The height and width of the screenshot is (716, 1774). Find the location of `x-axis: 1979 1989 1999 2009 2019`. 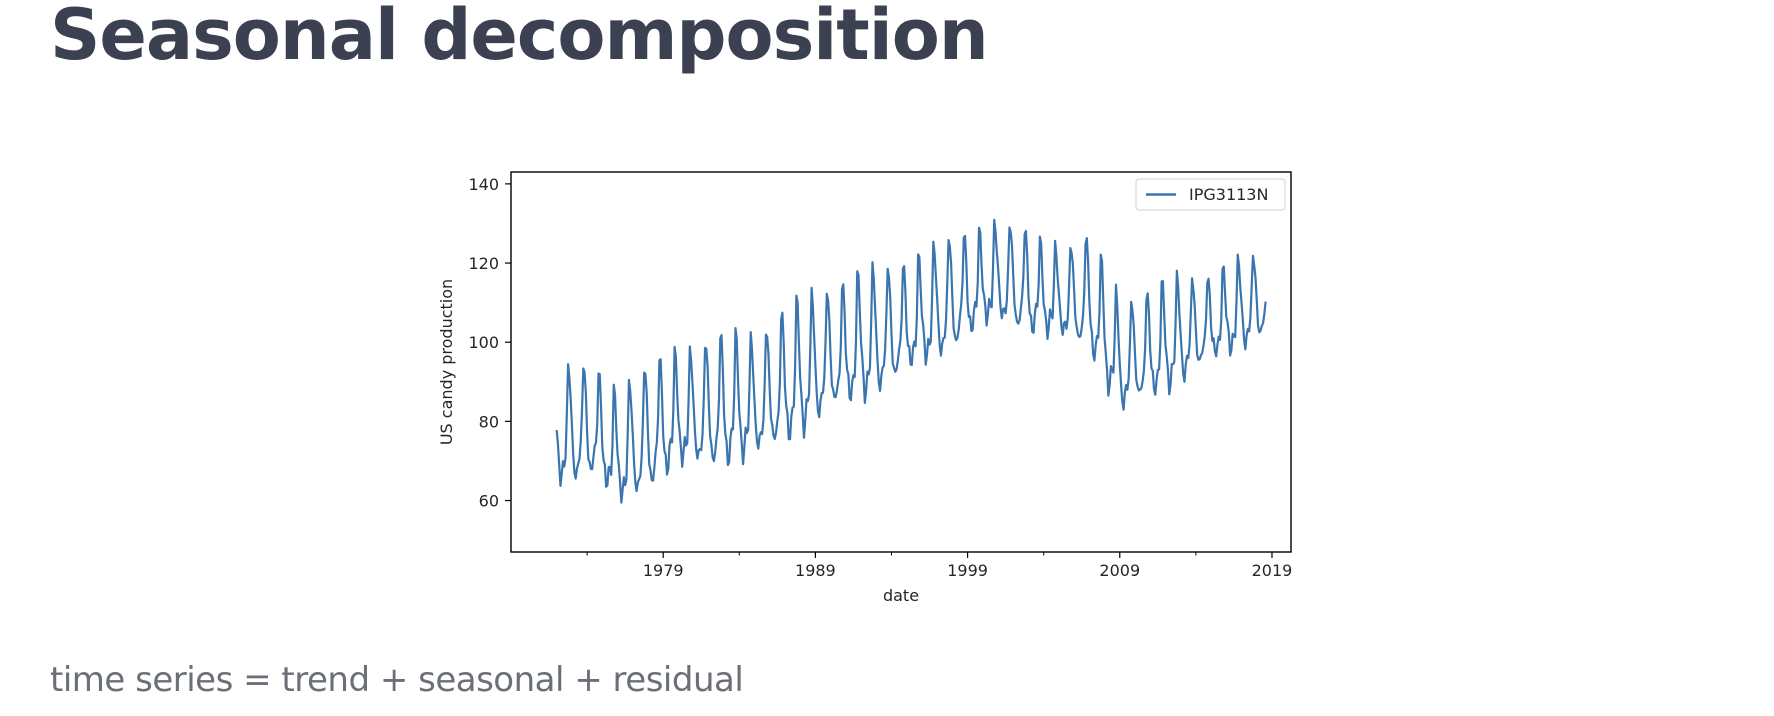

x-axis: 1979 1989 1999 2009 2019 is located at coordinates (939, 566).